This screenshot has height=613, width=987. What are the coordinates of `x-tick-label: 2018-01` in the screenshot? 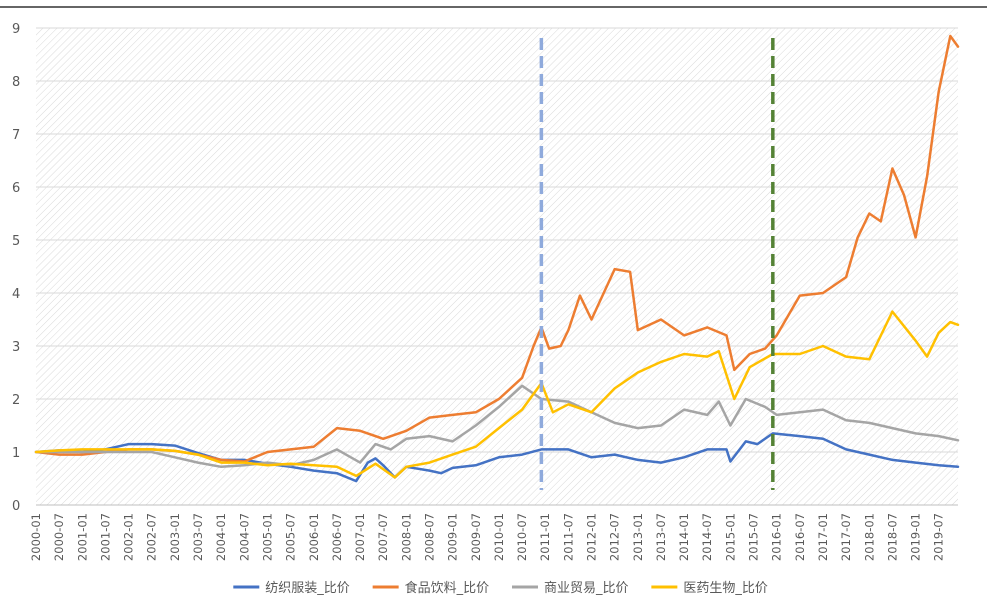 It's located at (869, 537).